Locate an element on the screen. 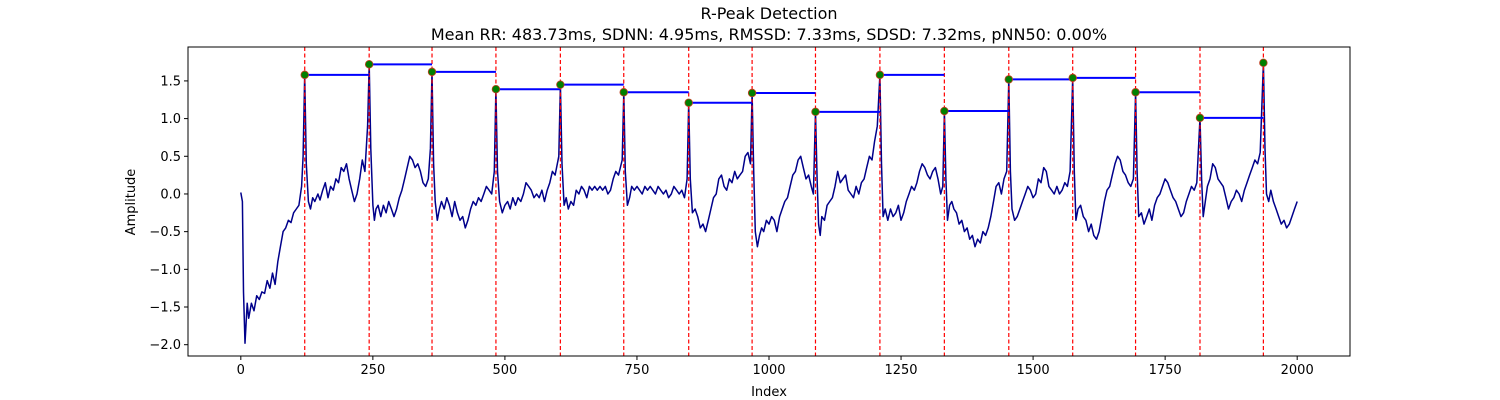 The width and height of the screenshot is (1500, 400). x-tick-label-5: 1250 is located at coordinates (900, 370).